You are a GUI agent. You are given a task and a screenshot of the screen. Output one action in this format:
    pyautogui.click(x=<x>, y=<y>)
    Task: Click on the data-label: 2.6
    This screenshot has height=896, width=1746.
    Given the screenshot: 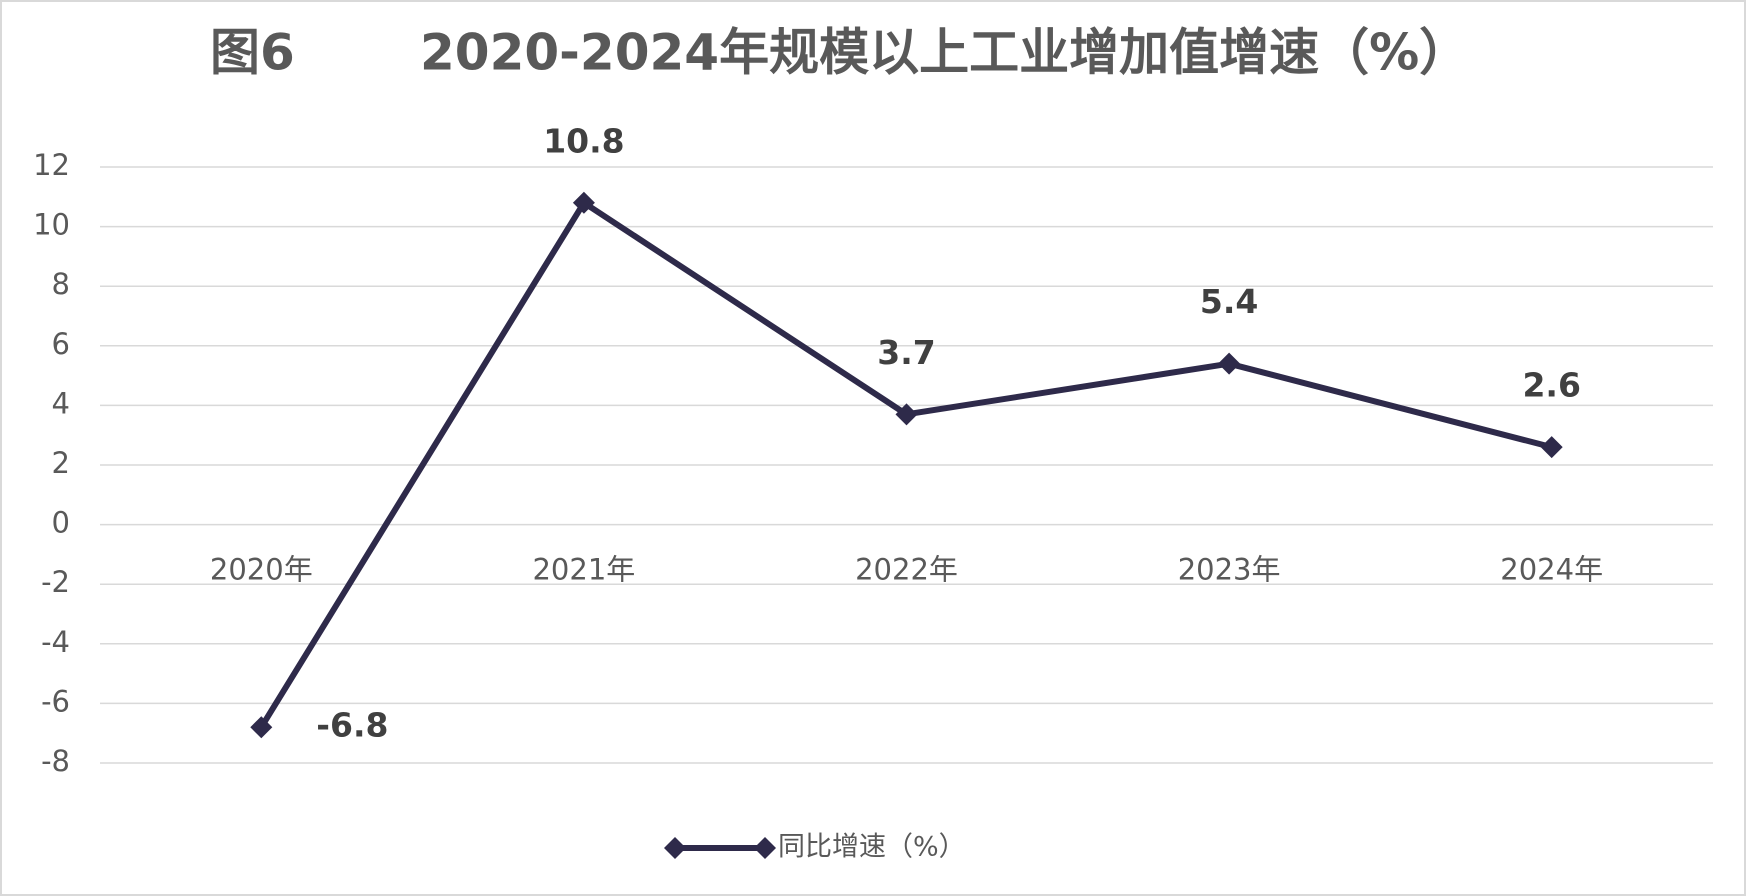 What is the action you would take?
    pyautogui.click(x=1551, y=385)
    